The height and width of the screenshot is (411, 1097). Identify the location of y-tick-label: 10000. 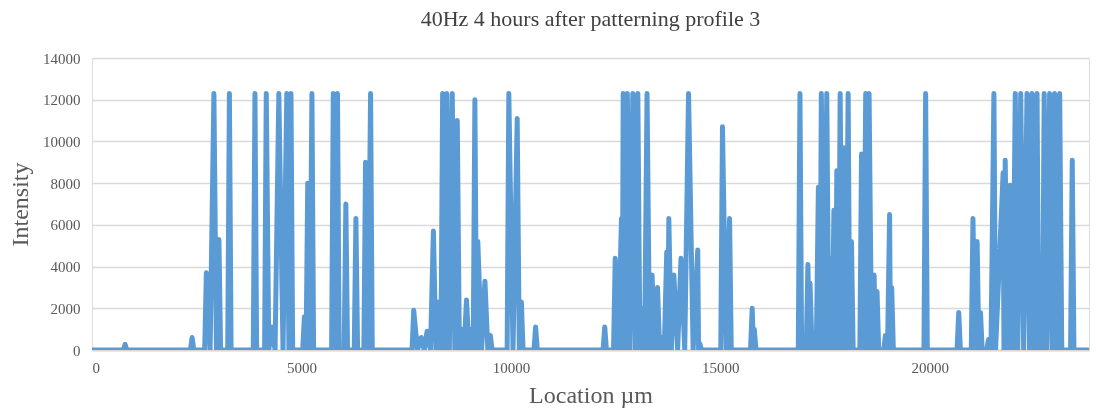
(62, 141).